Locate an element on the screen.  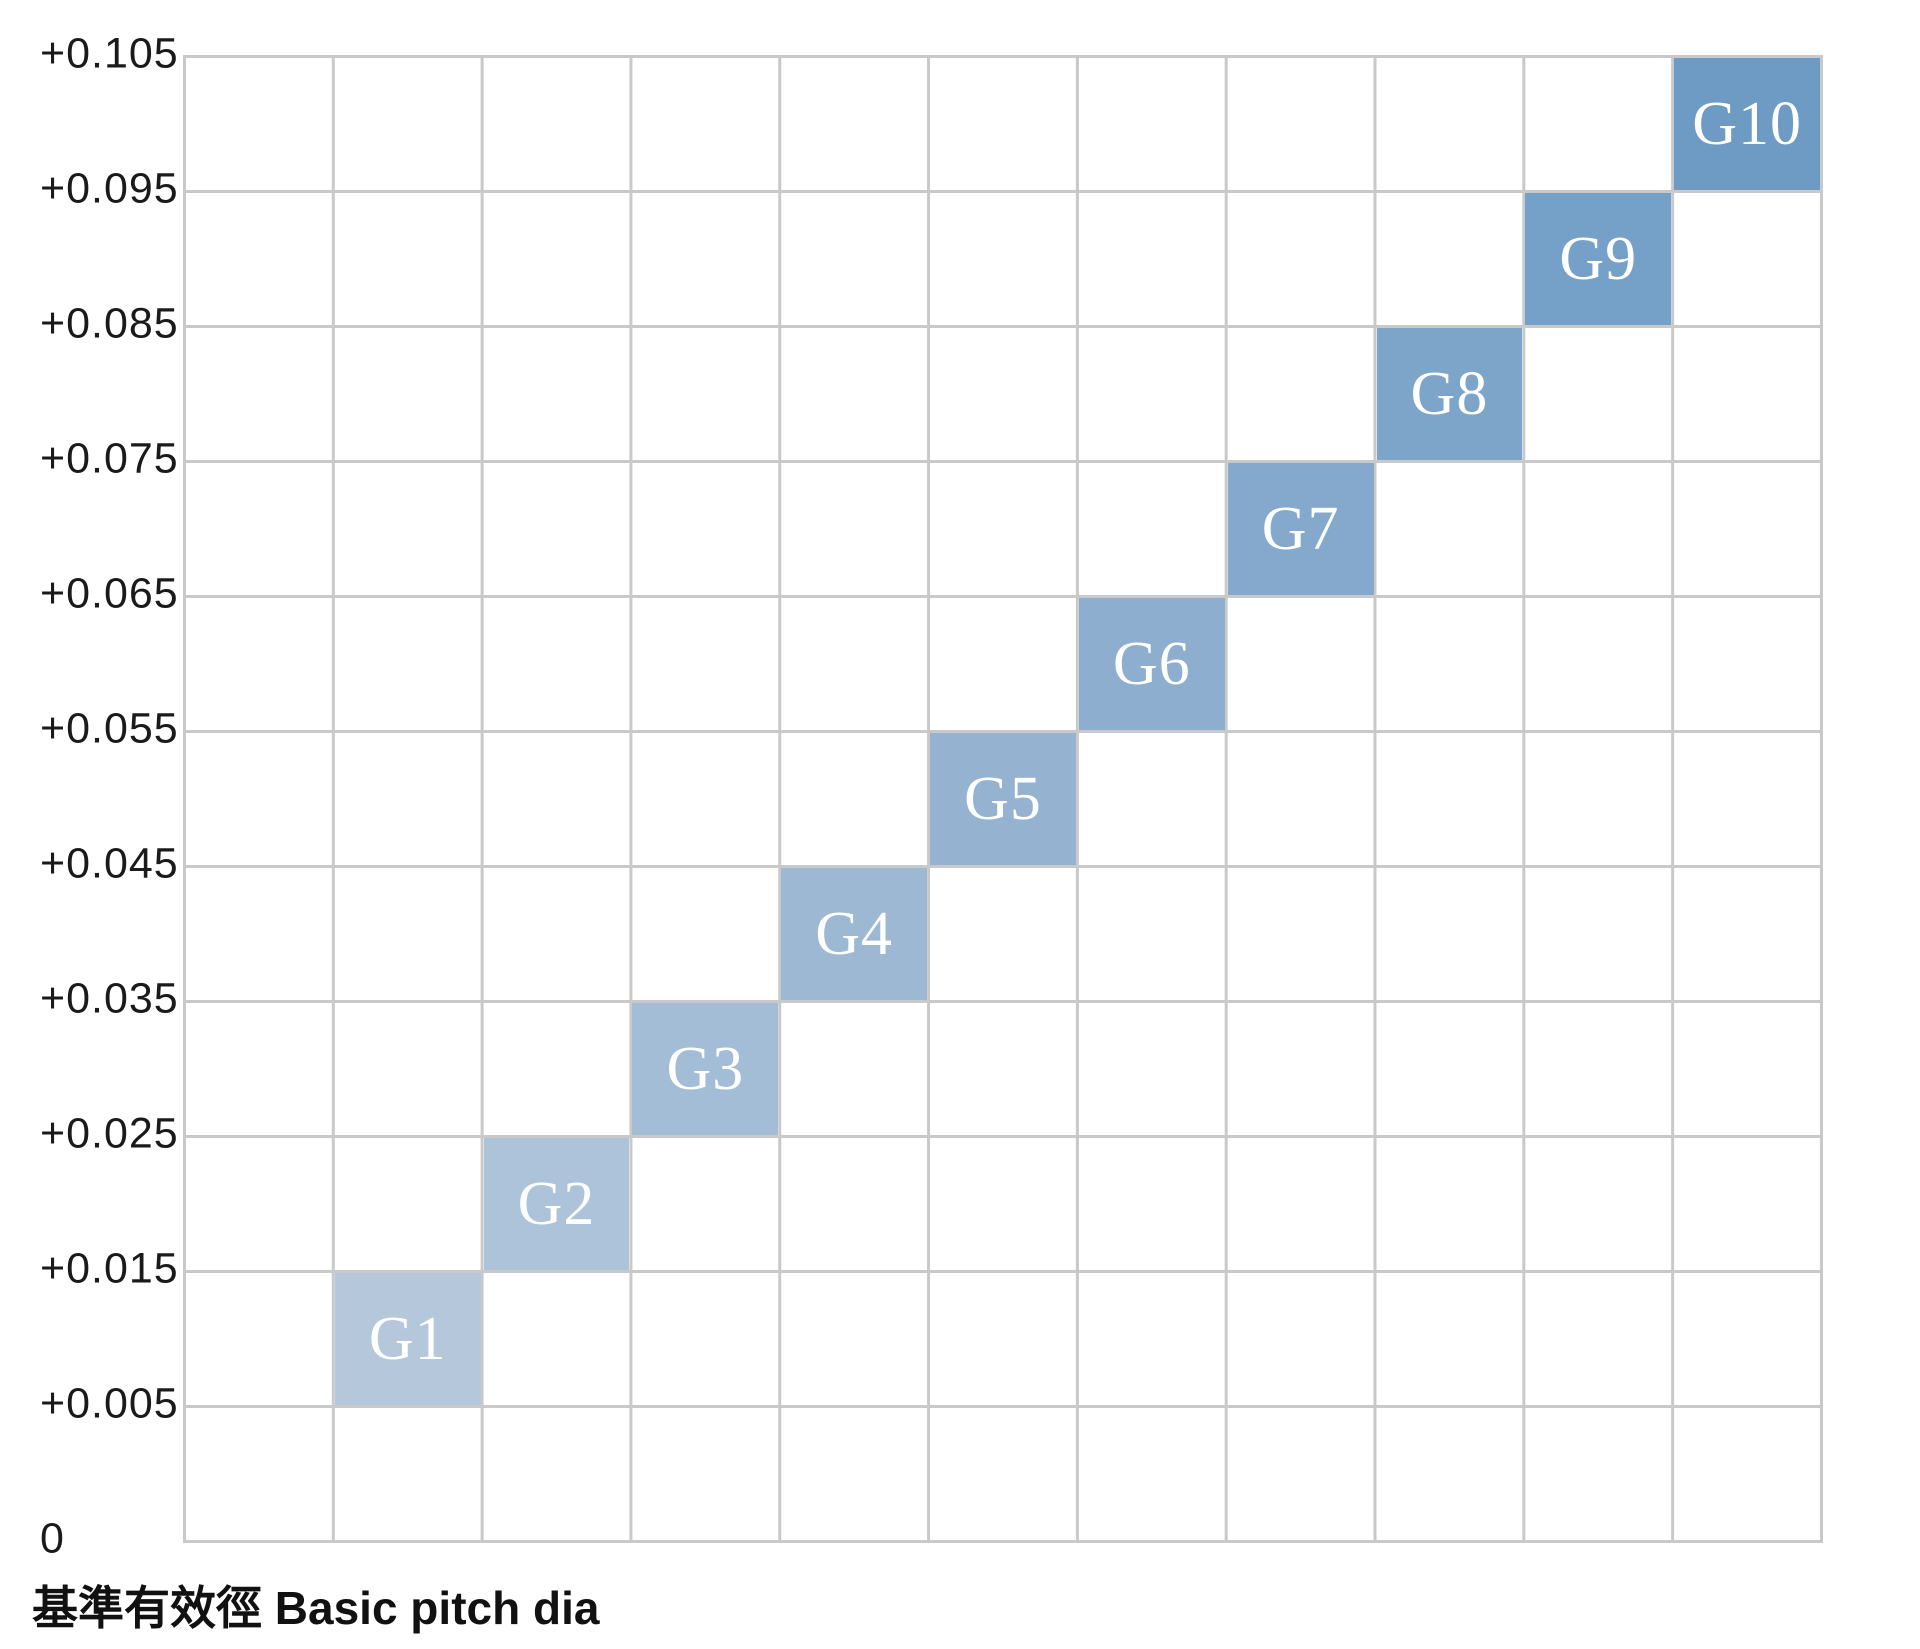
grade-label: G4 is located at coordinates (854, 934).